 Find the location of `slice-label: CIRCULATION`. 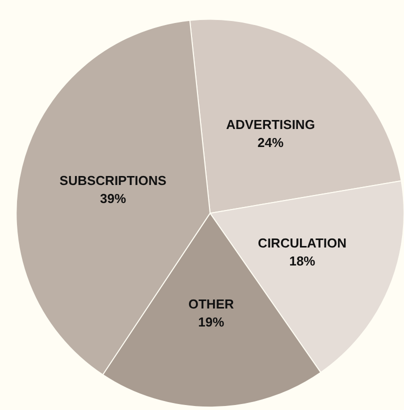

slice-label: CIRCULATION is located at coordinates (302, 242).